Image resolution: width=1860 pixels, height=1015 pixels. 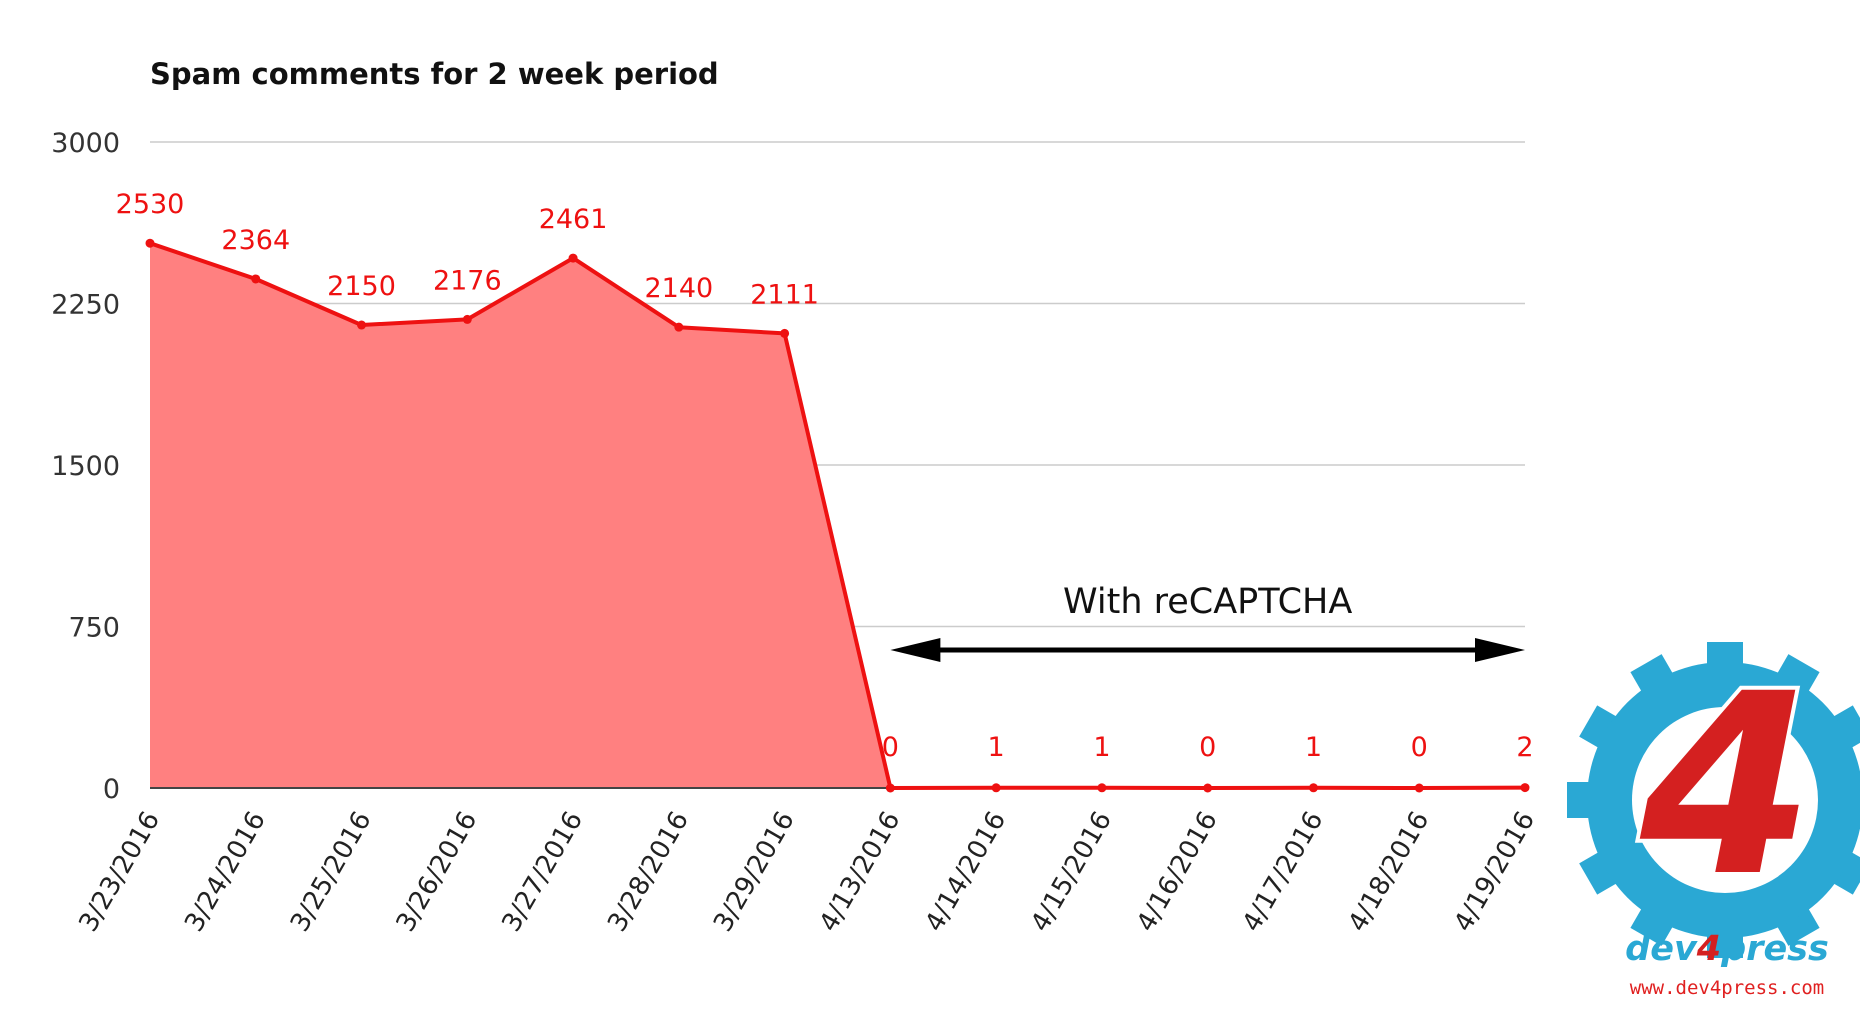 I want to click on logo-four-glyph: 4, so click(x=1726, y=785).